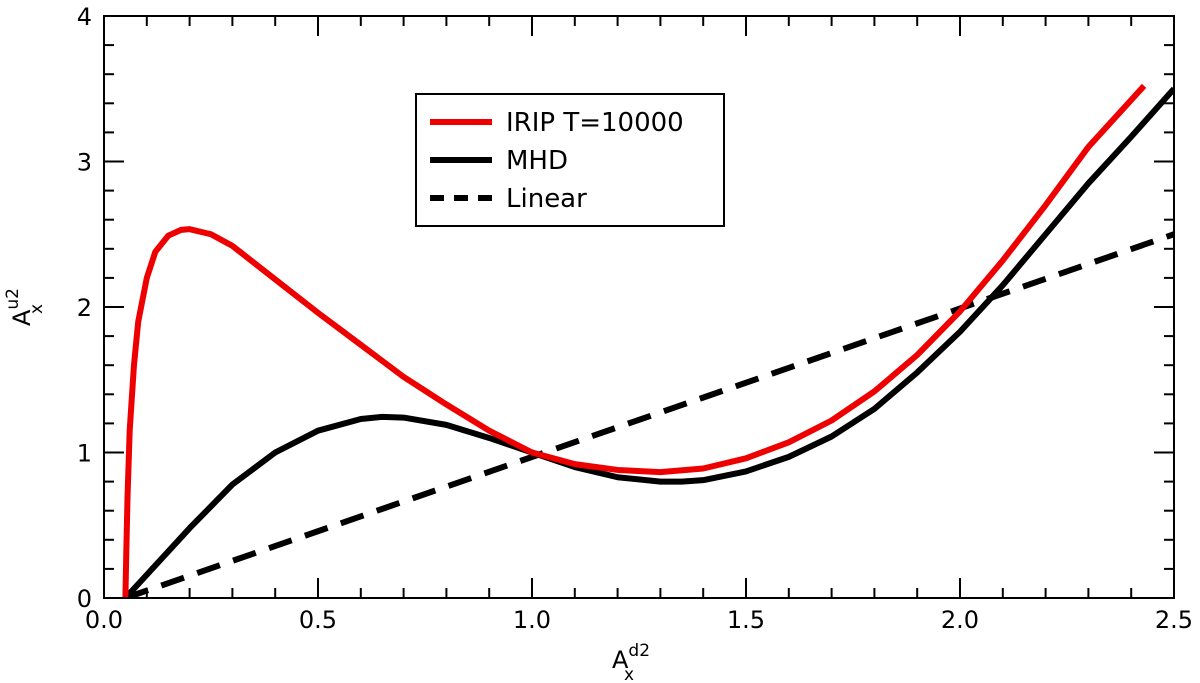 The image size is (1200, 683). I want to click on x-tick-label: 1.5, so click(746, 620).